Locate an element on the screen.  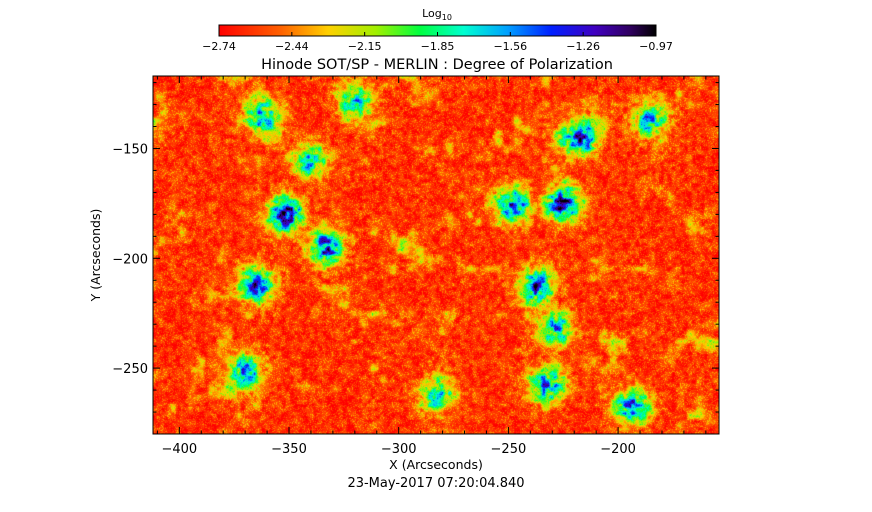
colorbar-tick-label: −2.74 is located at coordinates (219, 46).